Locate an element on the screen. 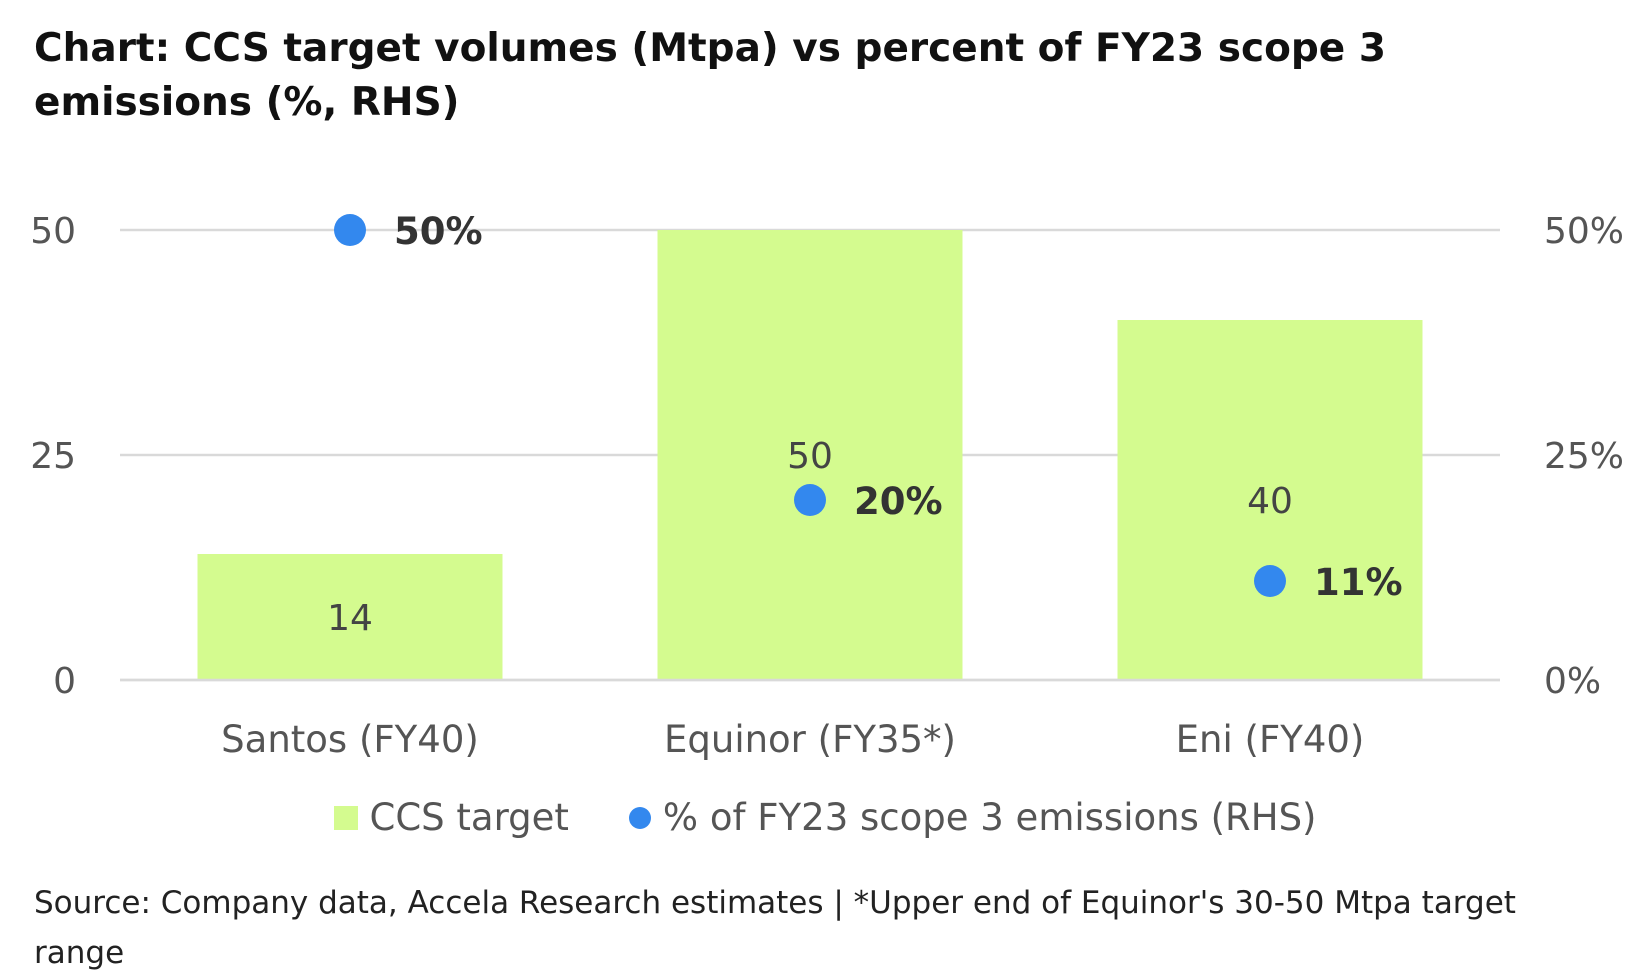 This screenshot has width=1650, height=978. point-data-label: 50% is located at coordinates (438, 231).